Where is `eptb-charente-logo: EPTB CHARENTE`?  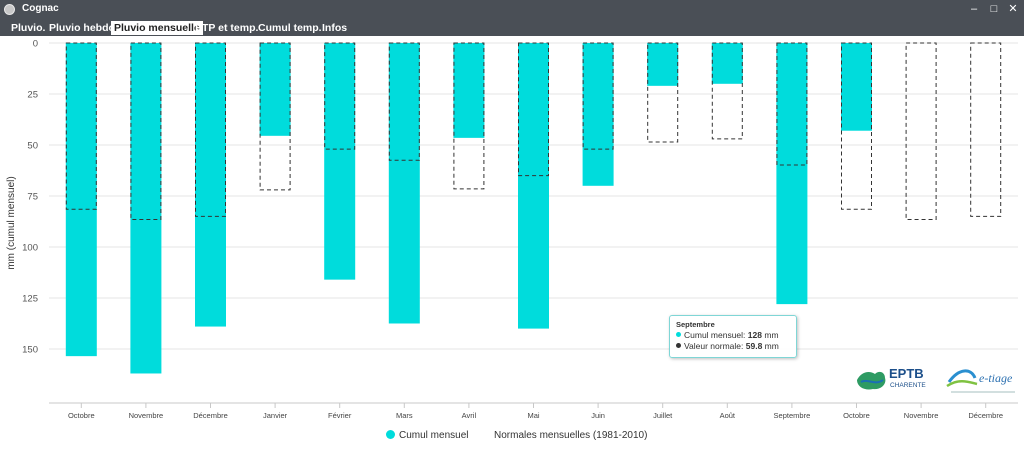
eptb-charente-logo: EPTB CHARENTE is located at coordinates (891, 378).